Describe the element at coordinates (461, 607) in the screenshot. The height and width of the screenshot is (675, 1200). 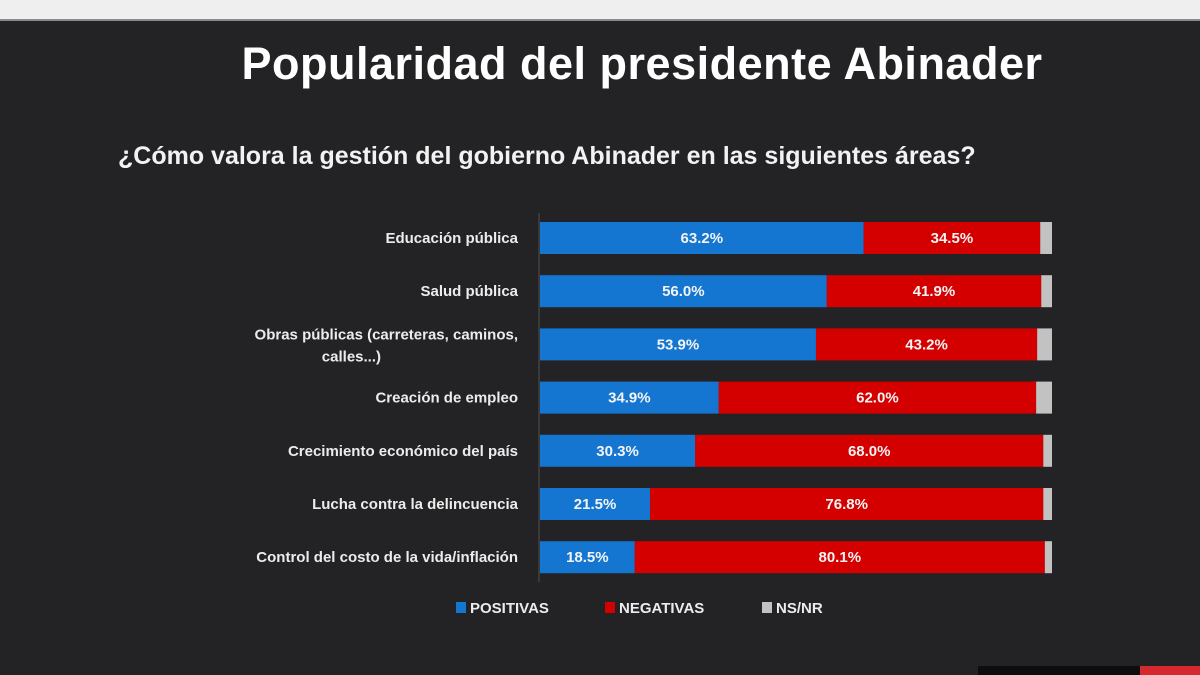
I see `legend-swatch-positivas` at that location.